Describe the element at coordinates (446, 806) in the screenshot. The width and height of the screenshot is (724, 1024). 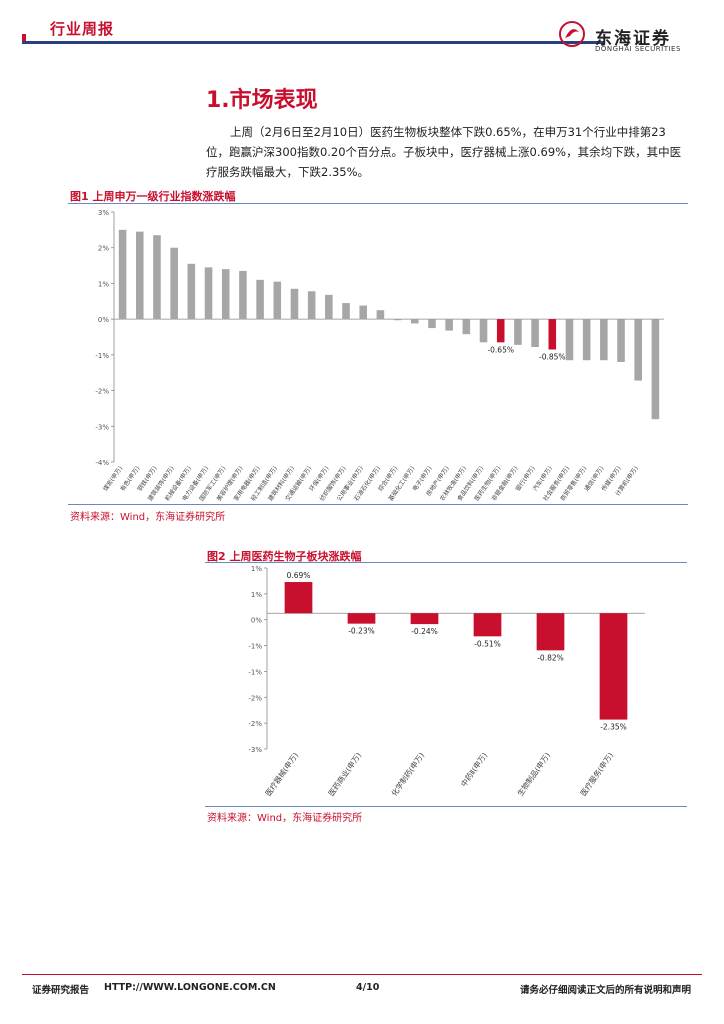
I see `fig2-bottom-rule` at that location.